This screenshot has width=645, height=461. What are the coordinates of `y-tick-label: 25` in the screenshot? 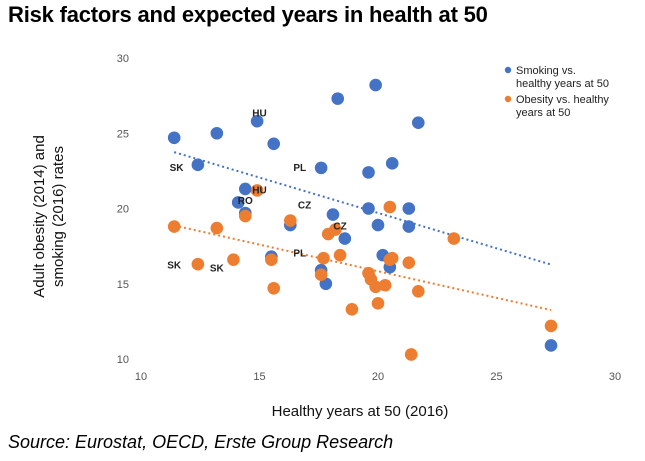 It's located at (123, 134).